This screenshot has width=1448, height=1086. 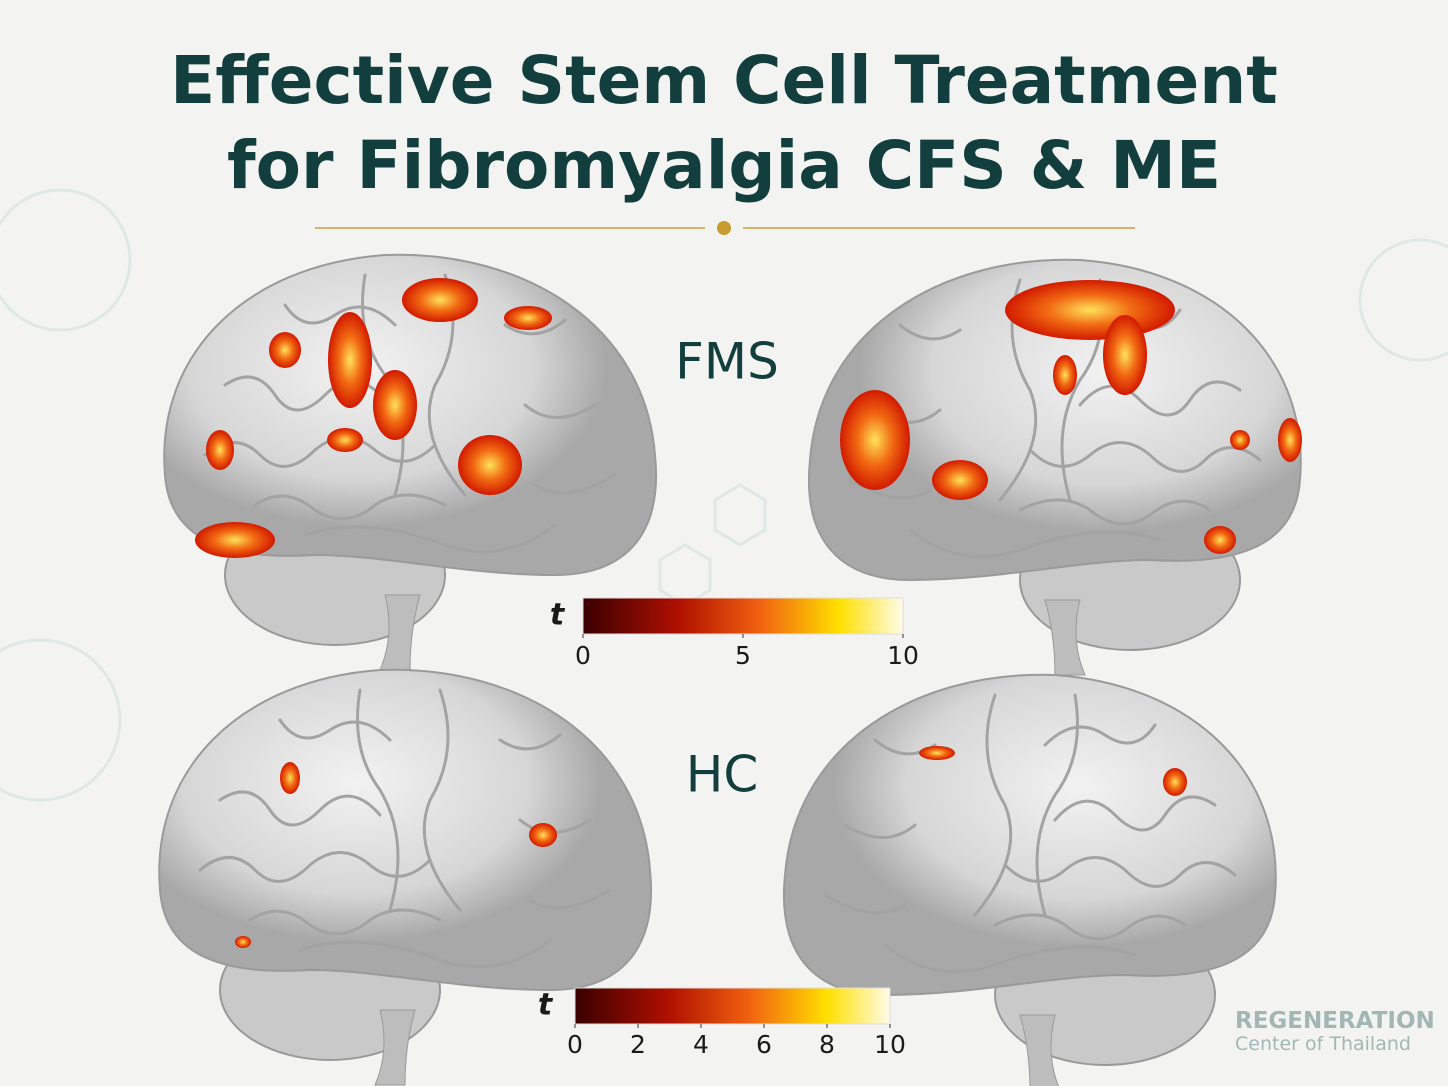 I want to click on tick-label: 4, so click(x=701, y=1044).